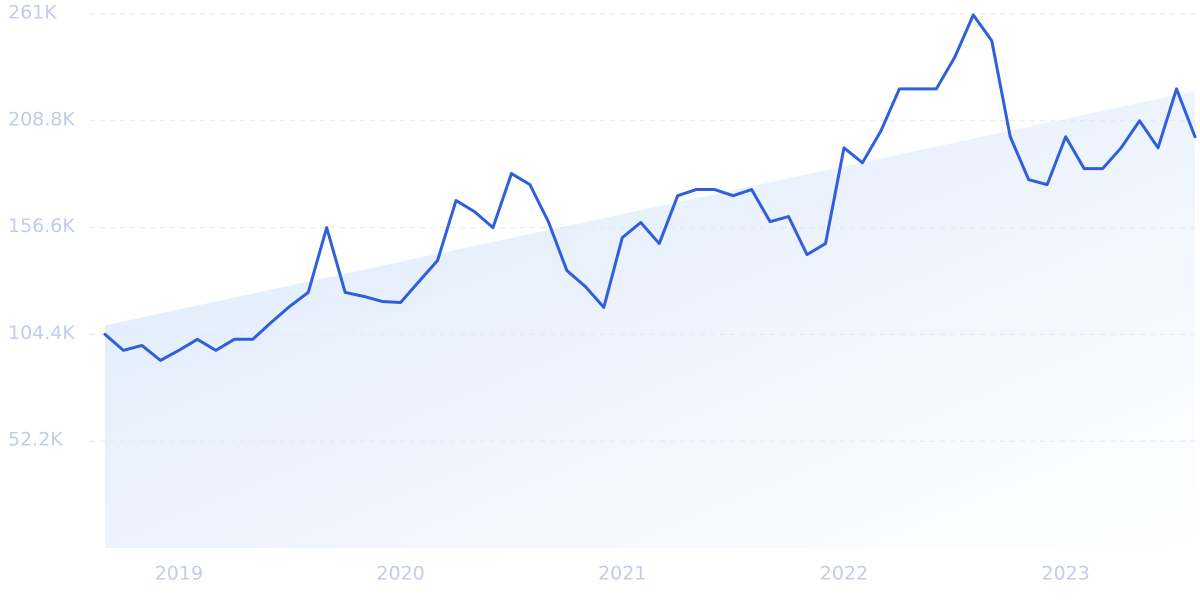  Describe the element at coordinates (1065, 574) in the screenshot. I see `x-tick-label: 2023` at that location.